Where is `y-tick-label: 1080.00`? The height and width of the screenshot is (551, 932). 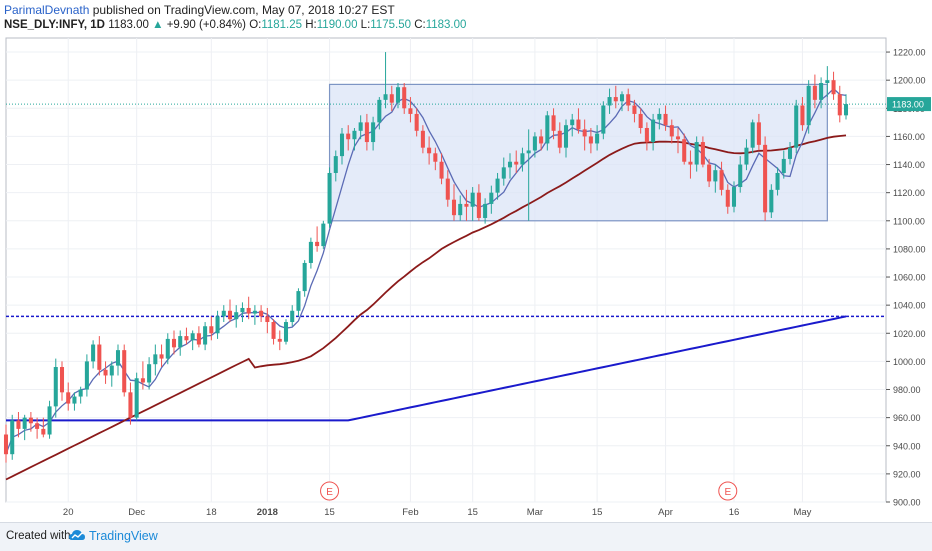 y-tick-label: 1080.00 is located at coordinates (909, 249).